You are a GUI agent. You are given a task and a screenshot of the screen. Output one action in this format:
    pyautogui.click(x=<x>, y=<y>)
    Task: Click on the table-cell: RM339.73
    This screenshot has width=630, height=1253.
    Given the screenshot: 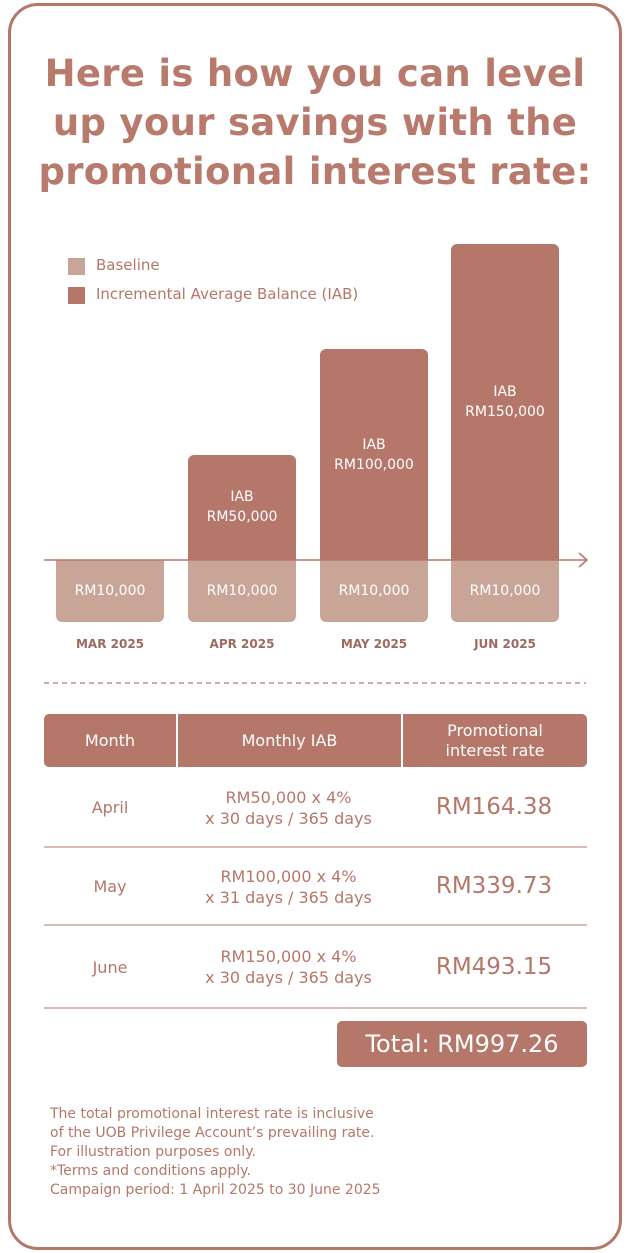 What is the action you would take?
    pyautogui.click(x=494, y=886)
    